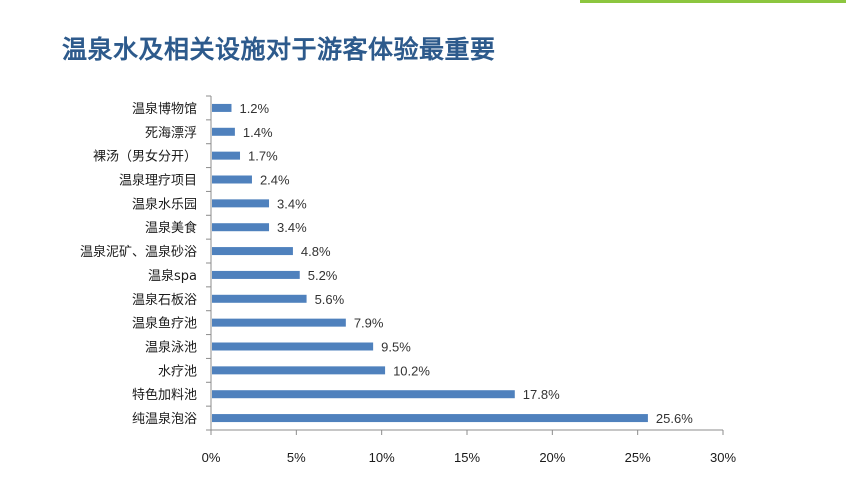 Image resolution: width=846 pixels, height=498 pixels. Describe the element at coordinates (138, 252) in the screenshot. I see `category-label: 温泉泥矿、温泉砂浴` at that location.